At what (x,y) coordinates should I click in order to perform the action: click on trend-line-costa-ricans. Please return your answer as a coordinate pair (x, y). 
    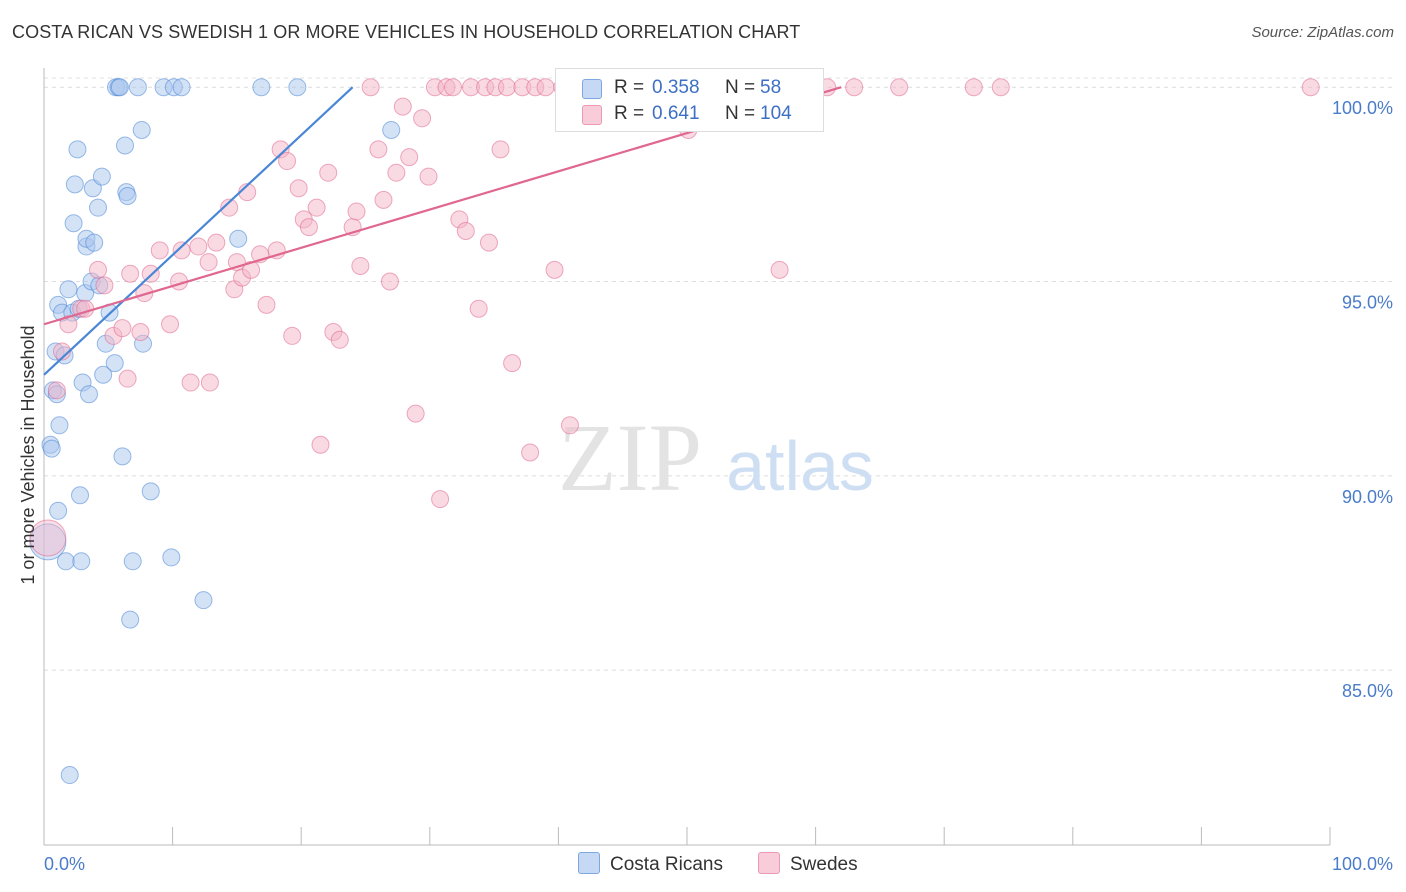
    Looking at the image, I should click on (198, 231).